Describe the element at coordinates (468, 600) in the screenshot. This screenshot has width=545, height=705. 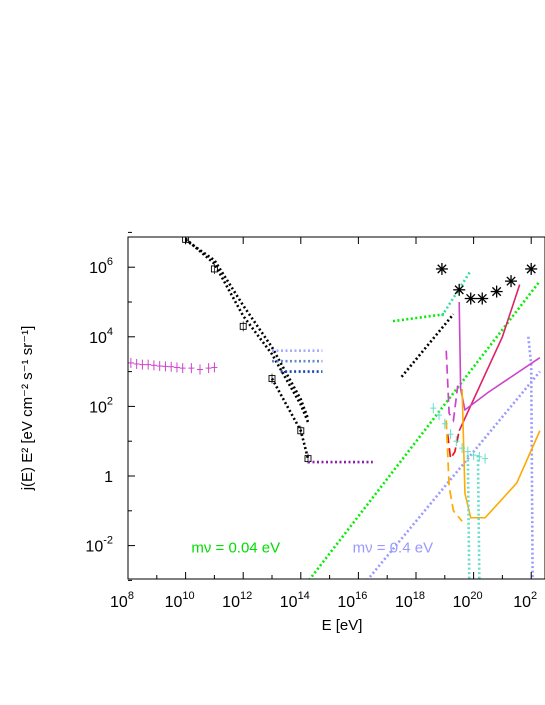
I see `x-tick-label: 10²⁰` at that location.